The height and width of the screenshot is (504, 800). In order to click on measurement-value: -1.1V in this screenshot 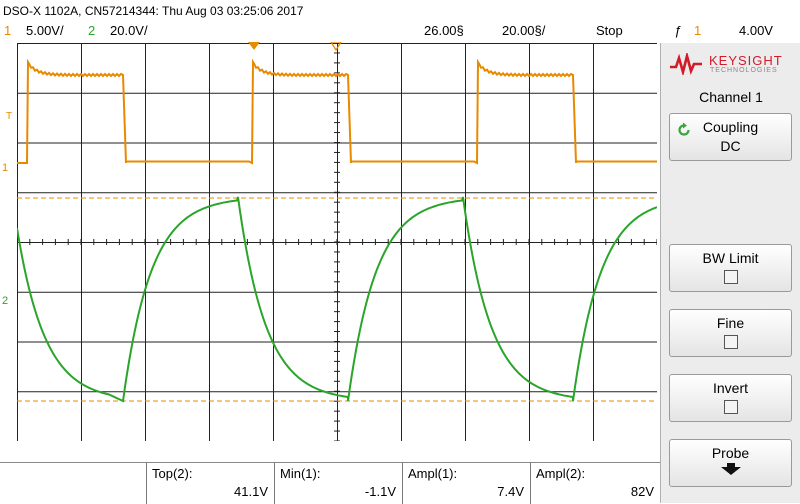, I will do `click(380, 491)`.